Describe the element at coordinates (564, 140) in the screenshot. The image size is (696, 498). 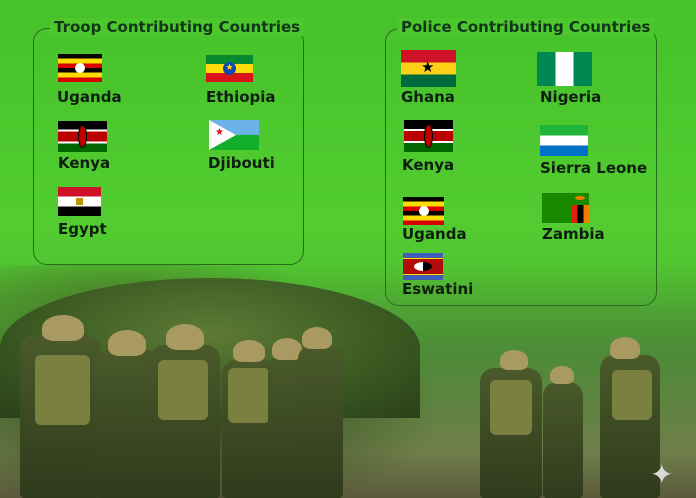
I see `sierra-leone-flag` at that location.